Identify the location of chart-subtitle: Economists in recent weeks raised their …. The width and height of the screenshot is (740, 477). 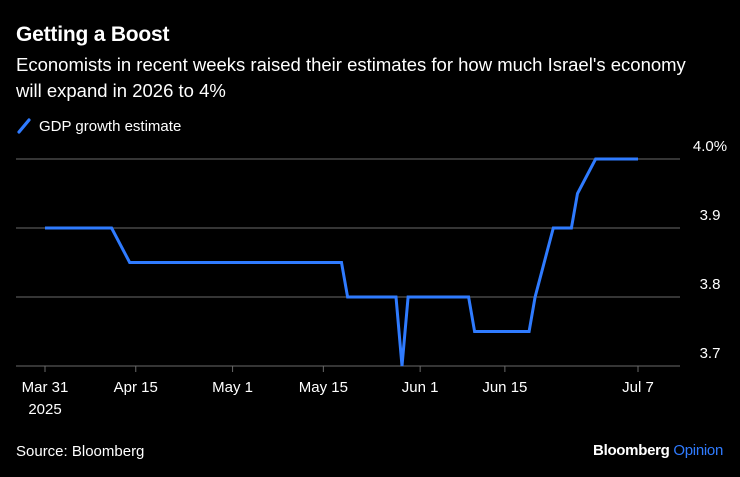
(351, 77).